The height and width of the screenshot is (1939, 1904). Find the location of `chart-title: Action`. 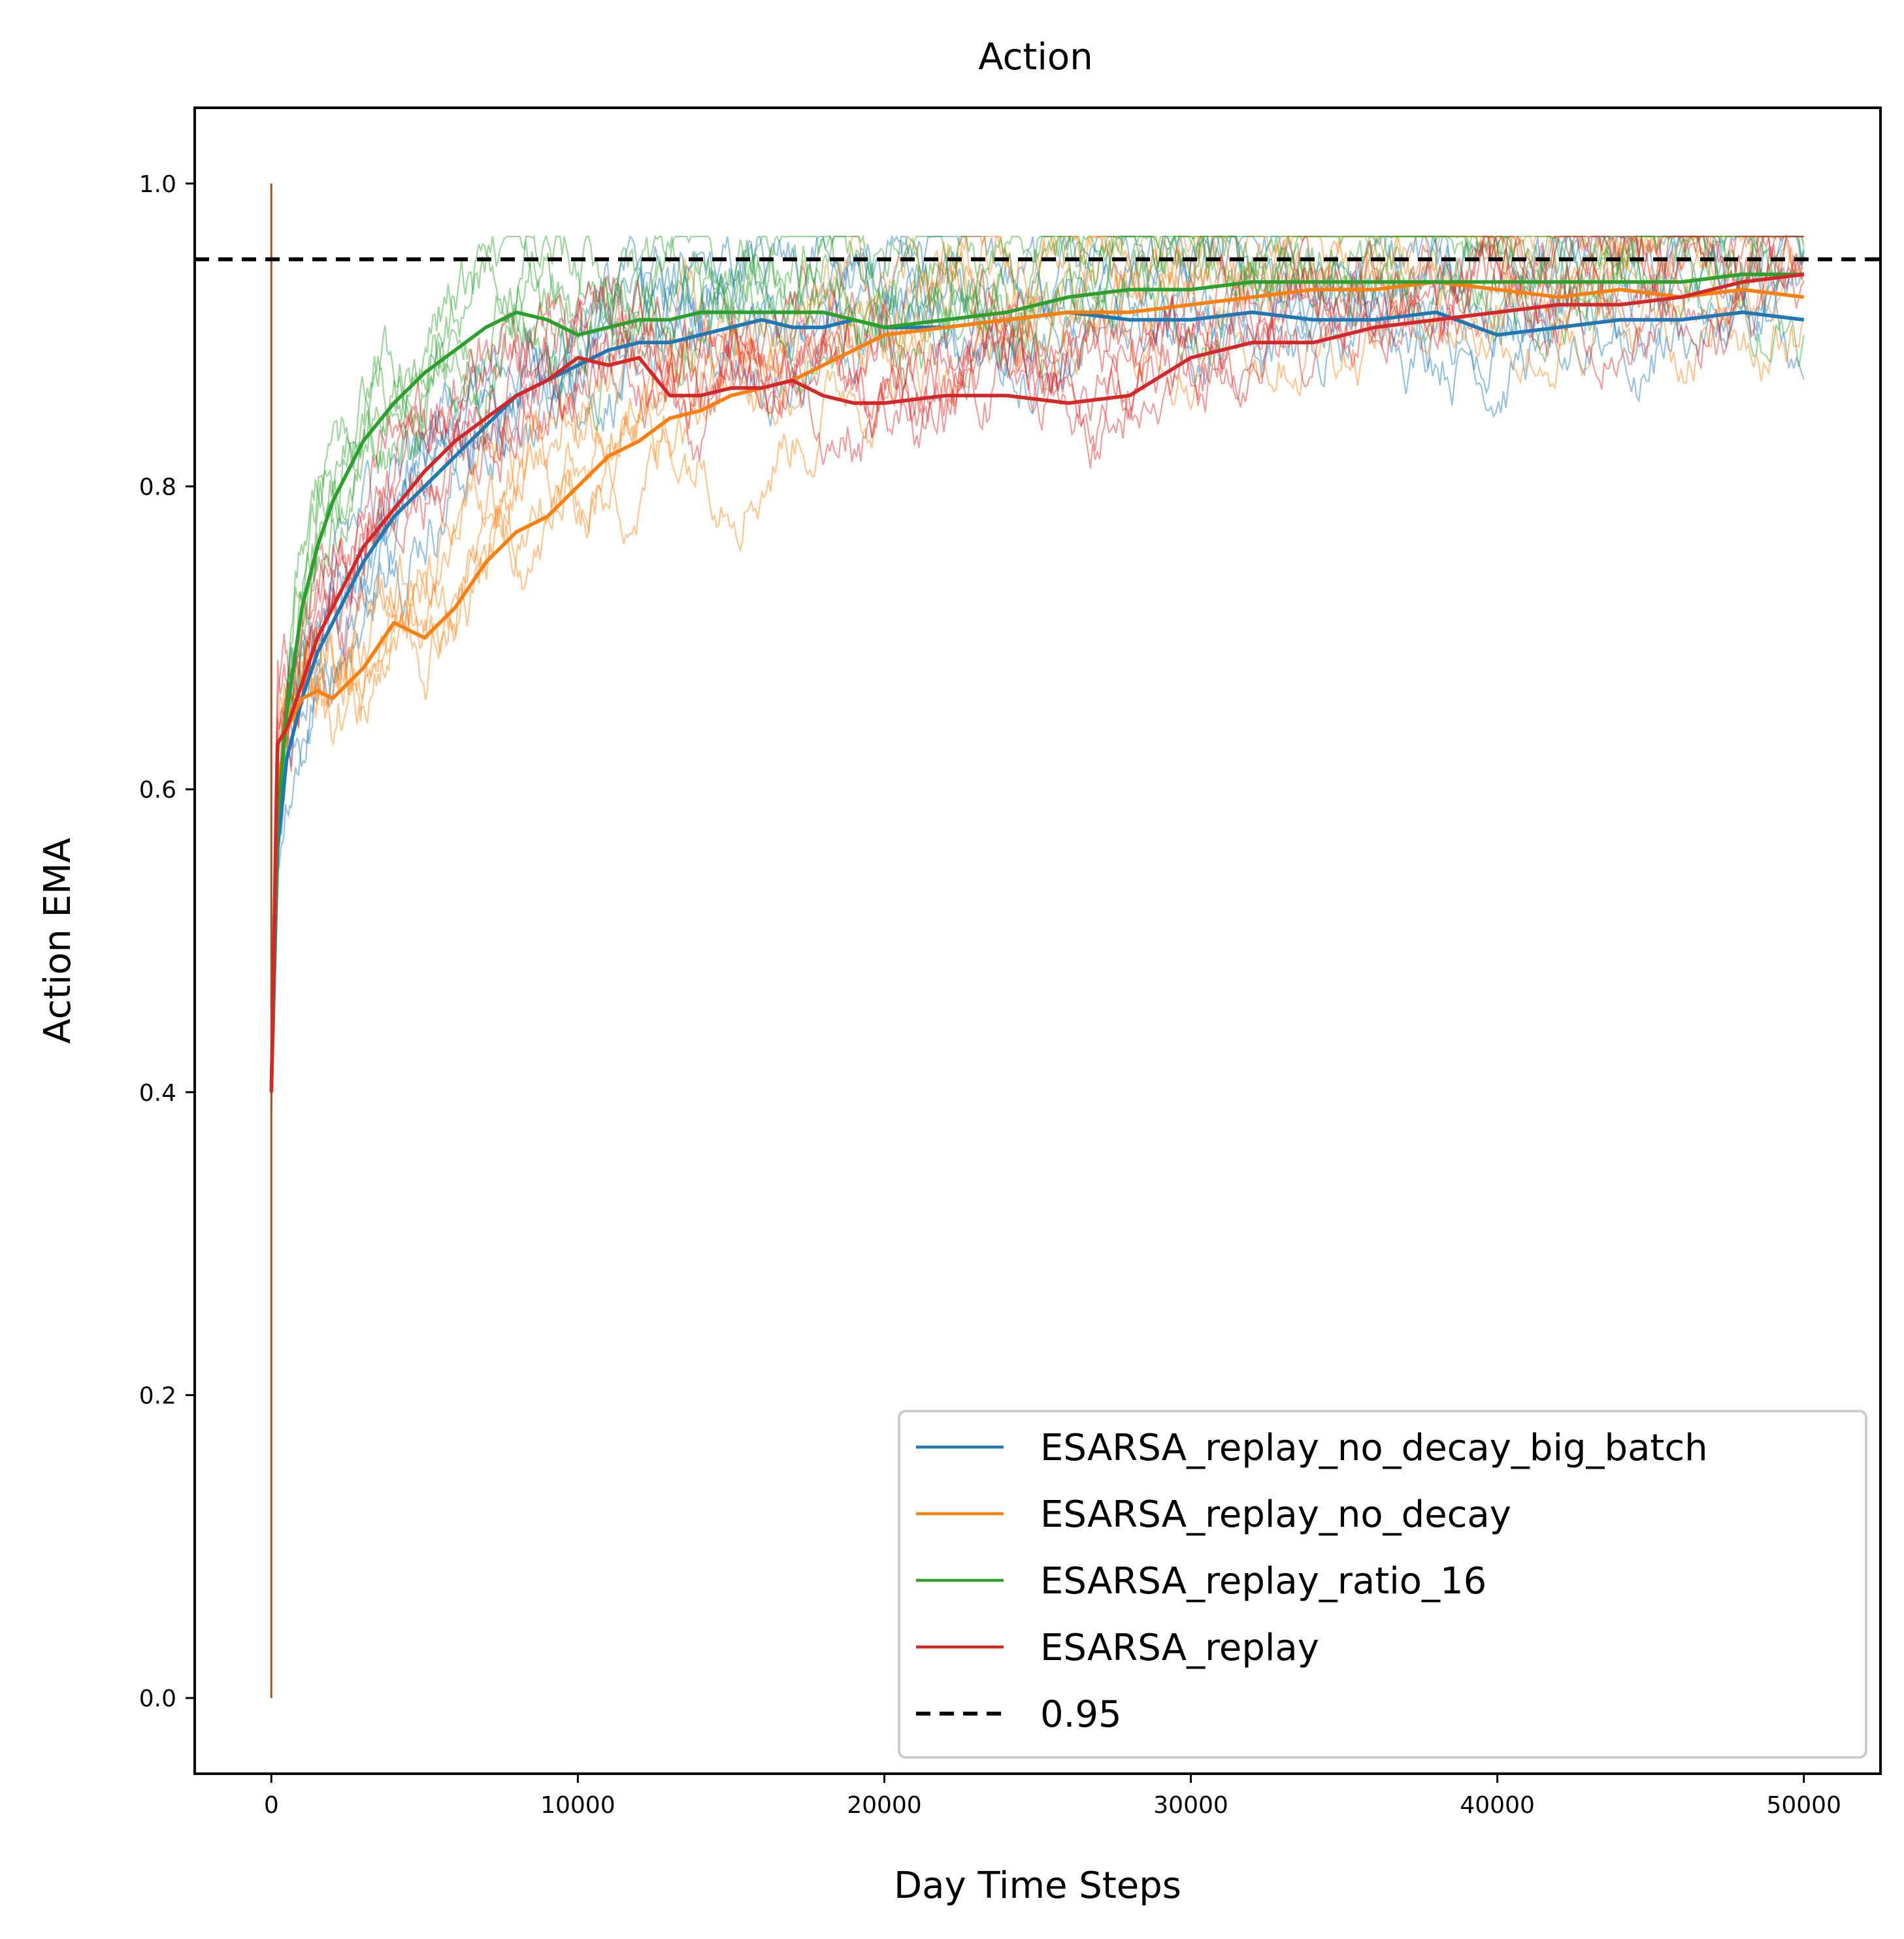

chart-title: Action is located at coordinates (1035, 57).